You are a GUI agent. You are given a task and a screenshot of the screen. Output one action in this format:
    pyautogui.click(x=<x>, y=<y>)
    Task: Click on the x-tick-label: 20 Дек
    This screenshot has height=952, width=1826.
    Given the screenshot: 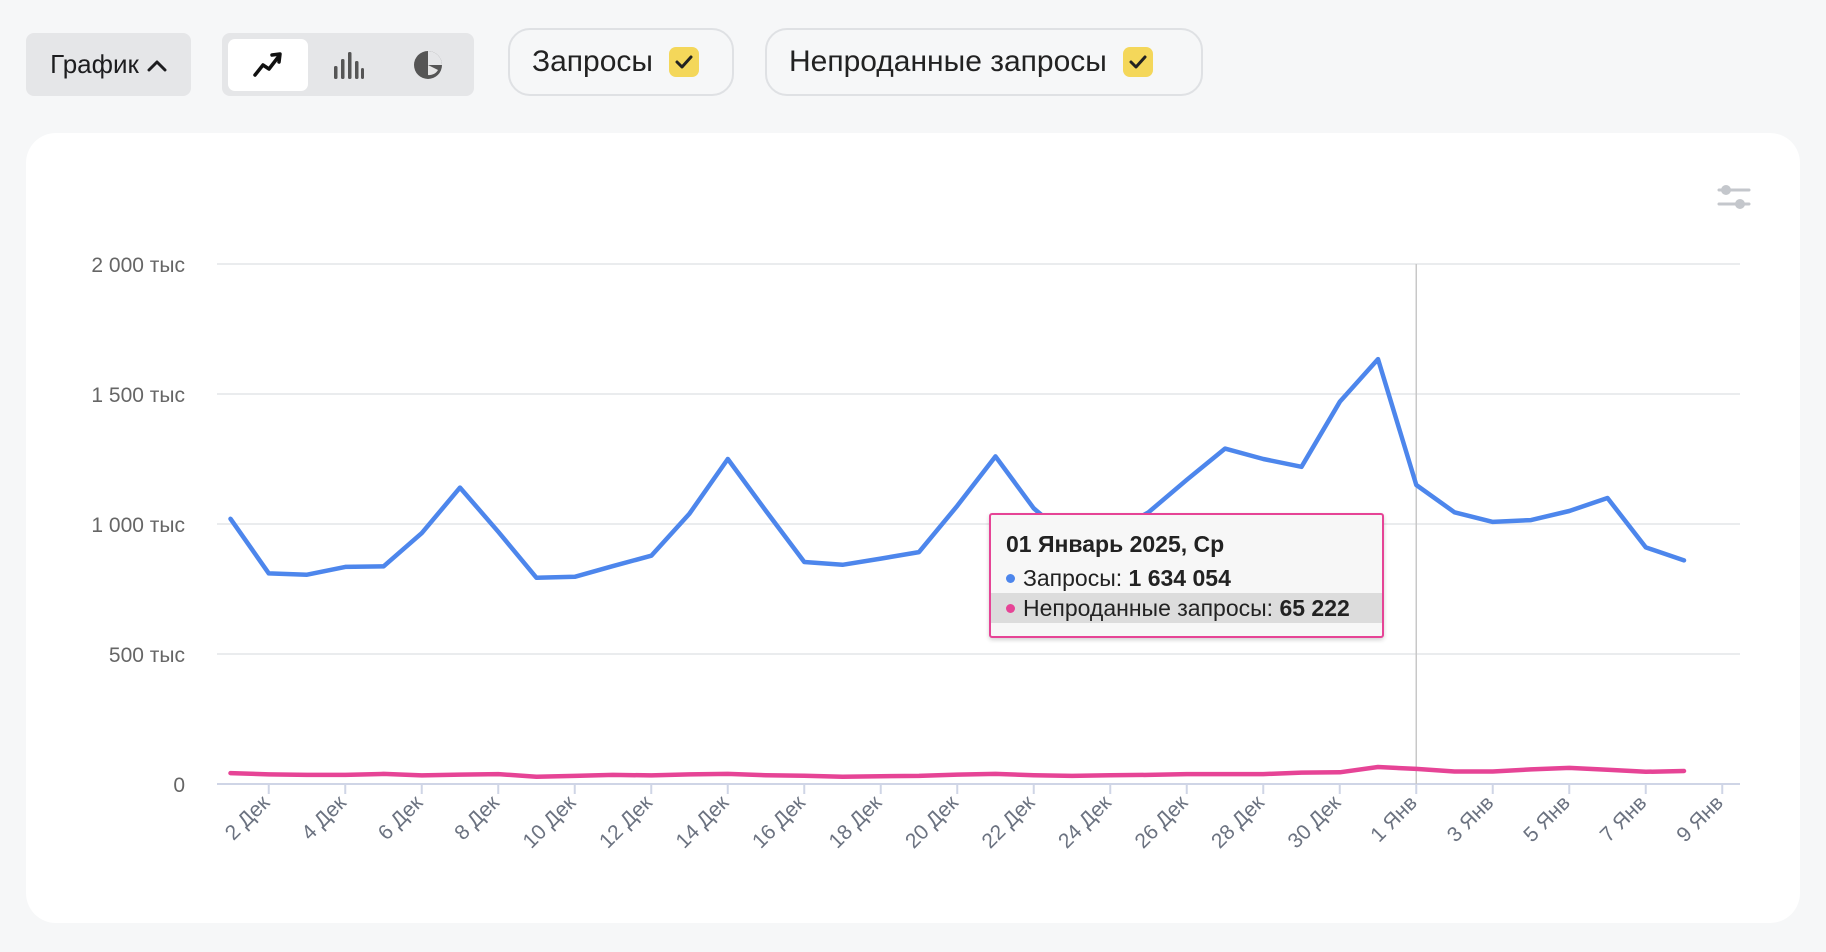 What is the action you would take?
    pyautogui.click(x=932, y=822)
    